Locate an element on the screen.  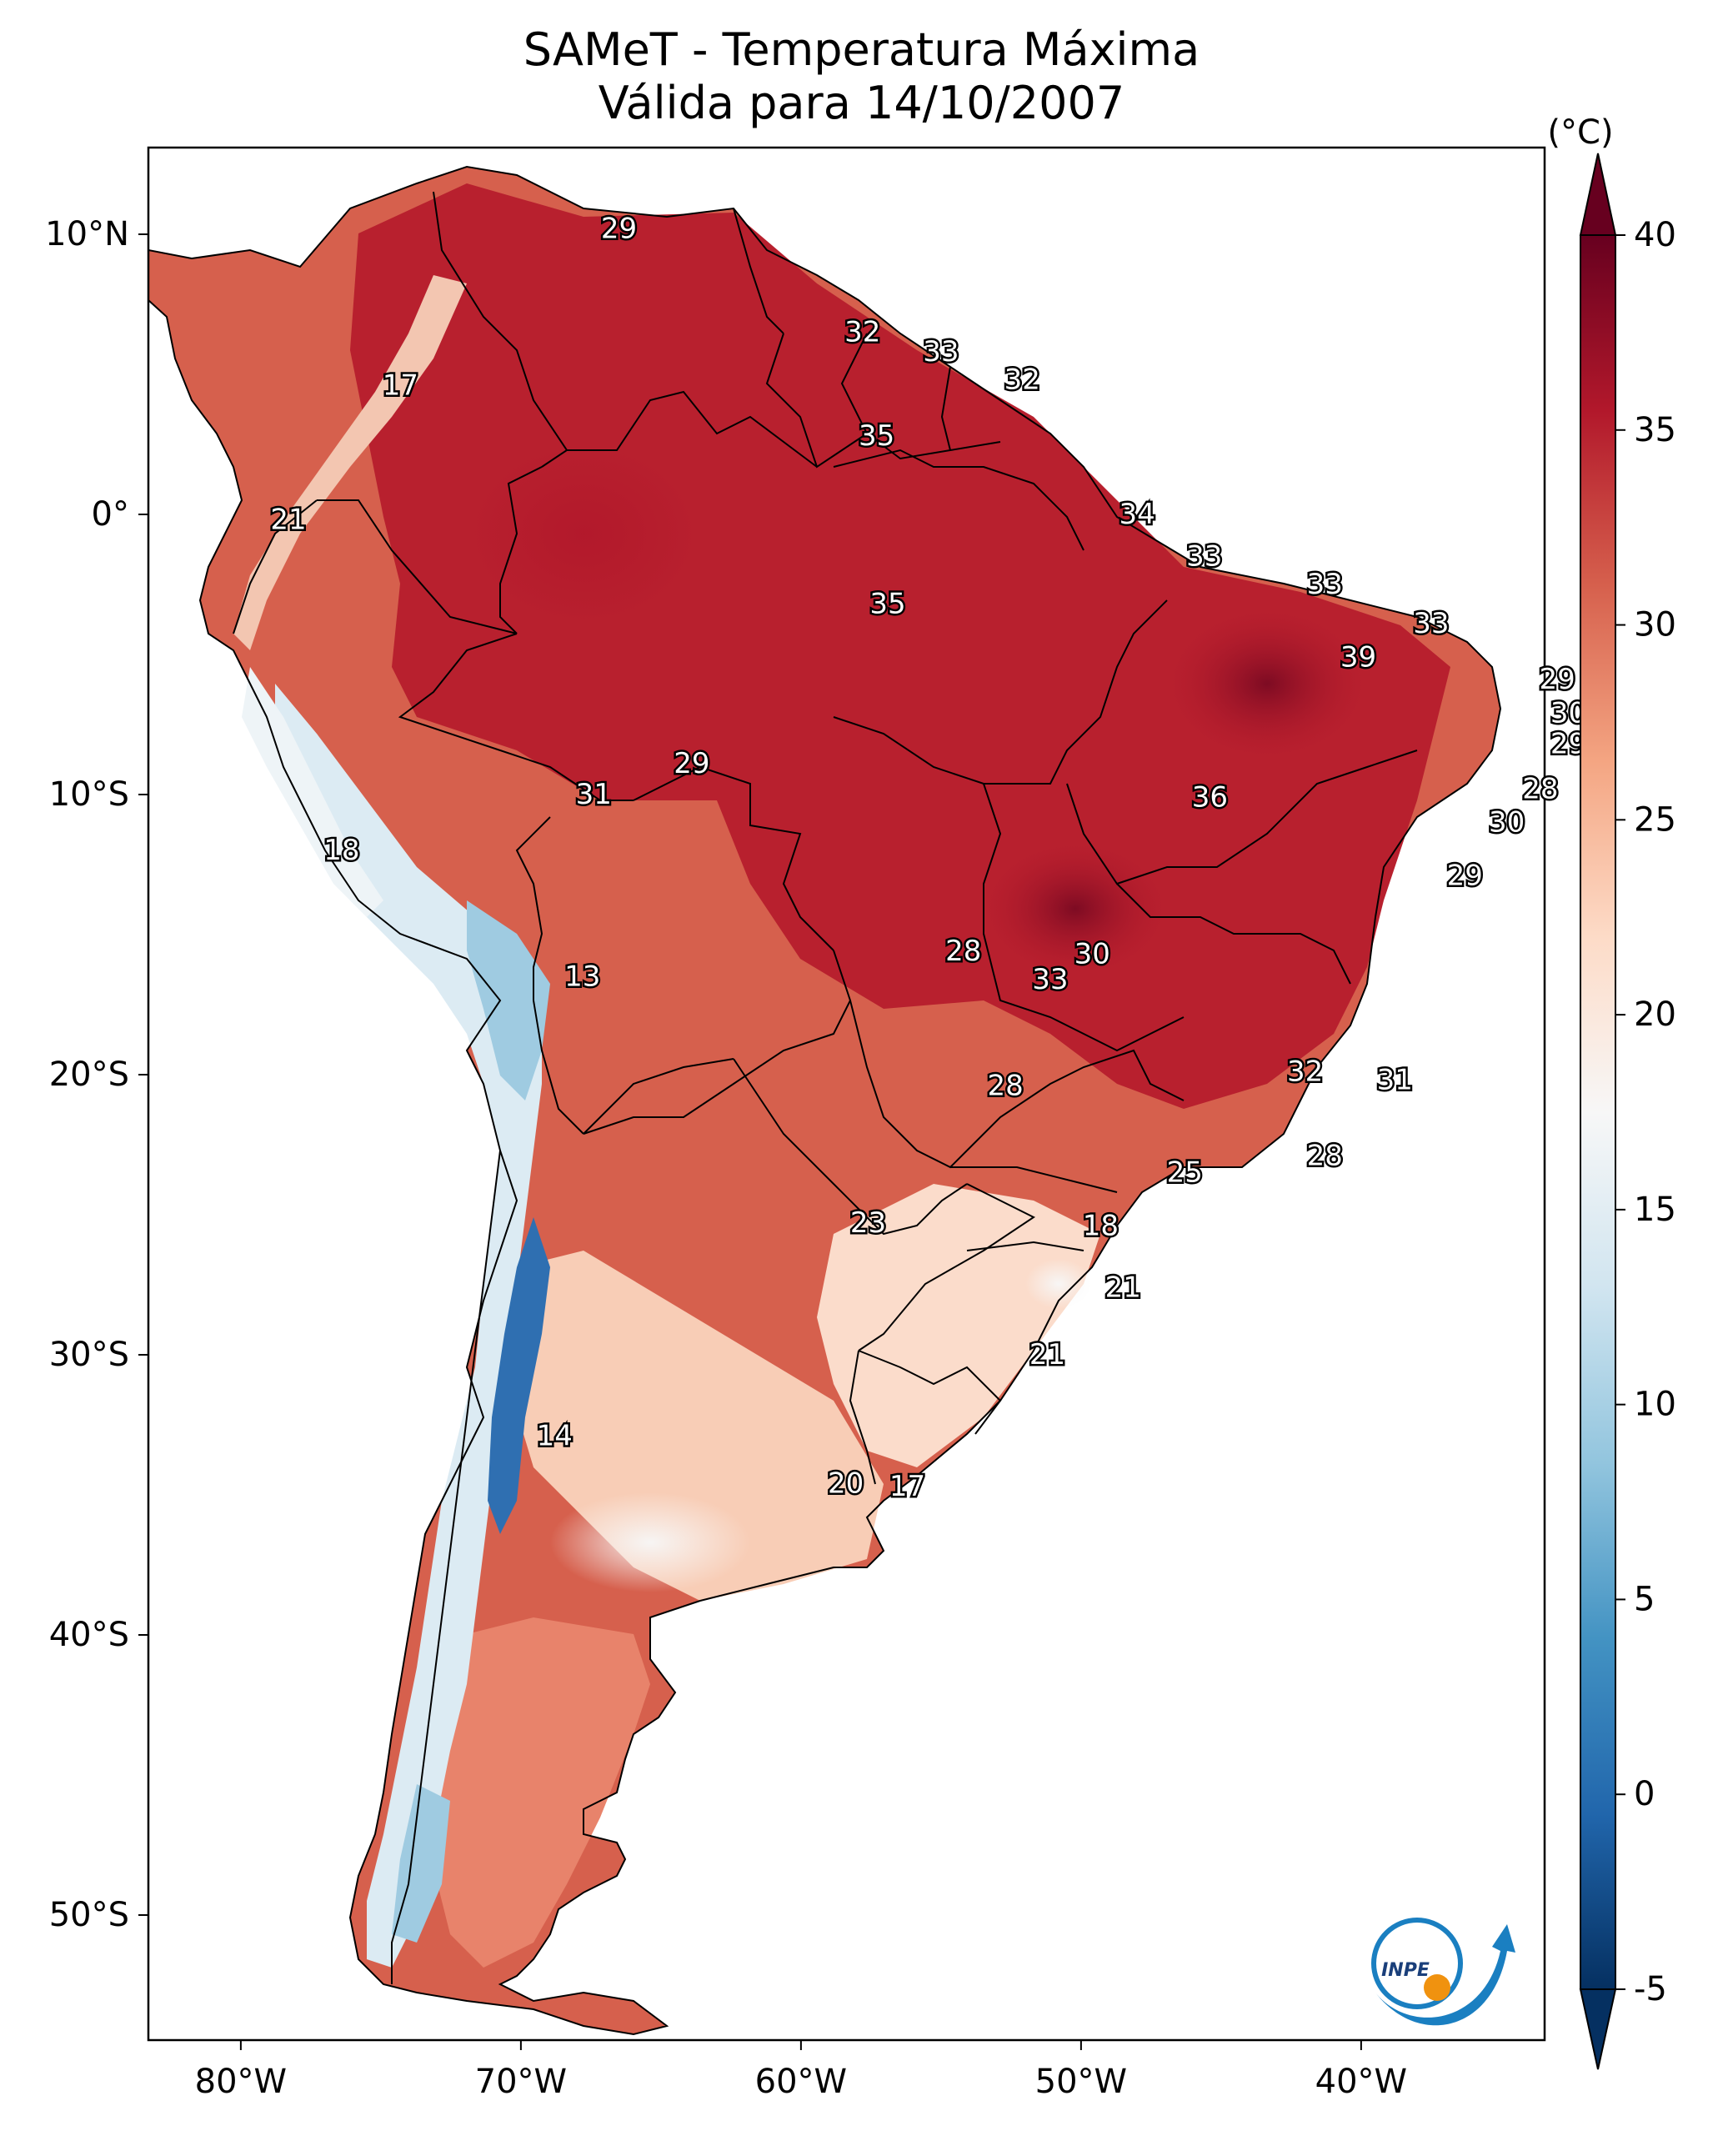
andes-cold-band is located at coordinates (408, 1326).